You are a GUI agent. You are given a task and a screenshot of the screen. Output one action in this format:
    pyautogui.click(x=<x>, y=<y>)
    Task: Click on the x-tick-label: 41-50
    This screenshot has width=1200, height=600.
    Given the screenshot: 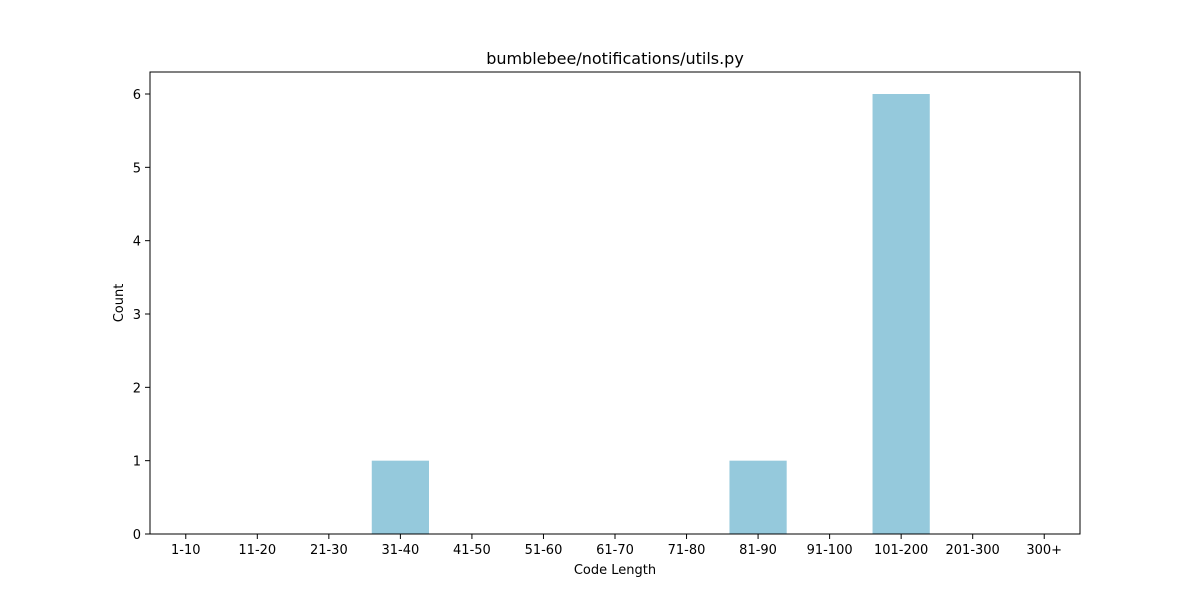 What is the action you would take?
    pyautogui.click(x=472, y=550)
    